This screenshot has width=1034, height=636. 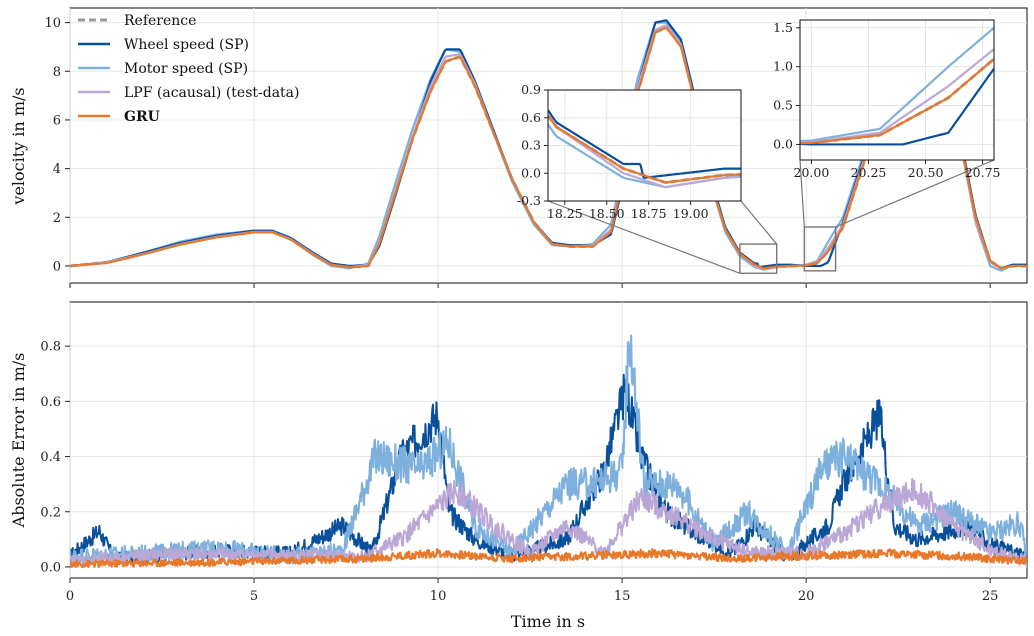 What do you see at coordinates (57, 266) in the screenshot?
I see `y-tick-label: 0` at bounding box center [57, 266].